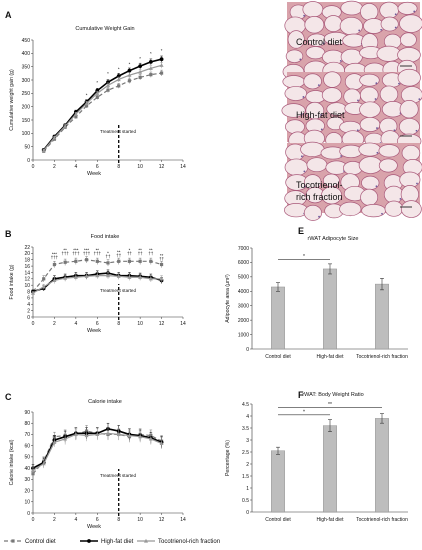 The height and width of the screenshot is (550, 422). I want to click on chart-title: Calorie intake, so click(105, 402).